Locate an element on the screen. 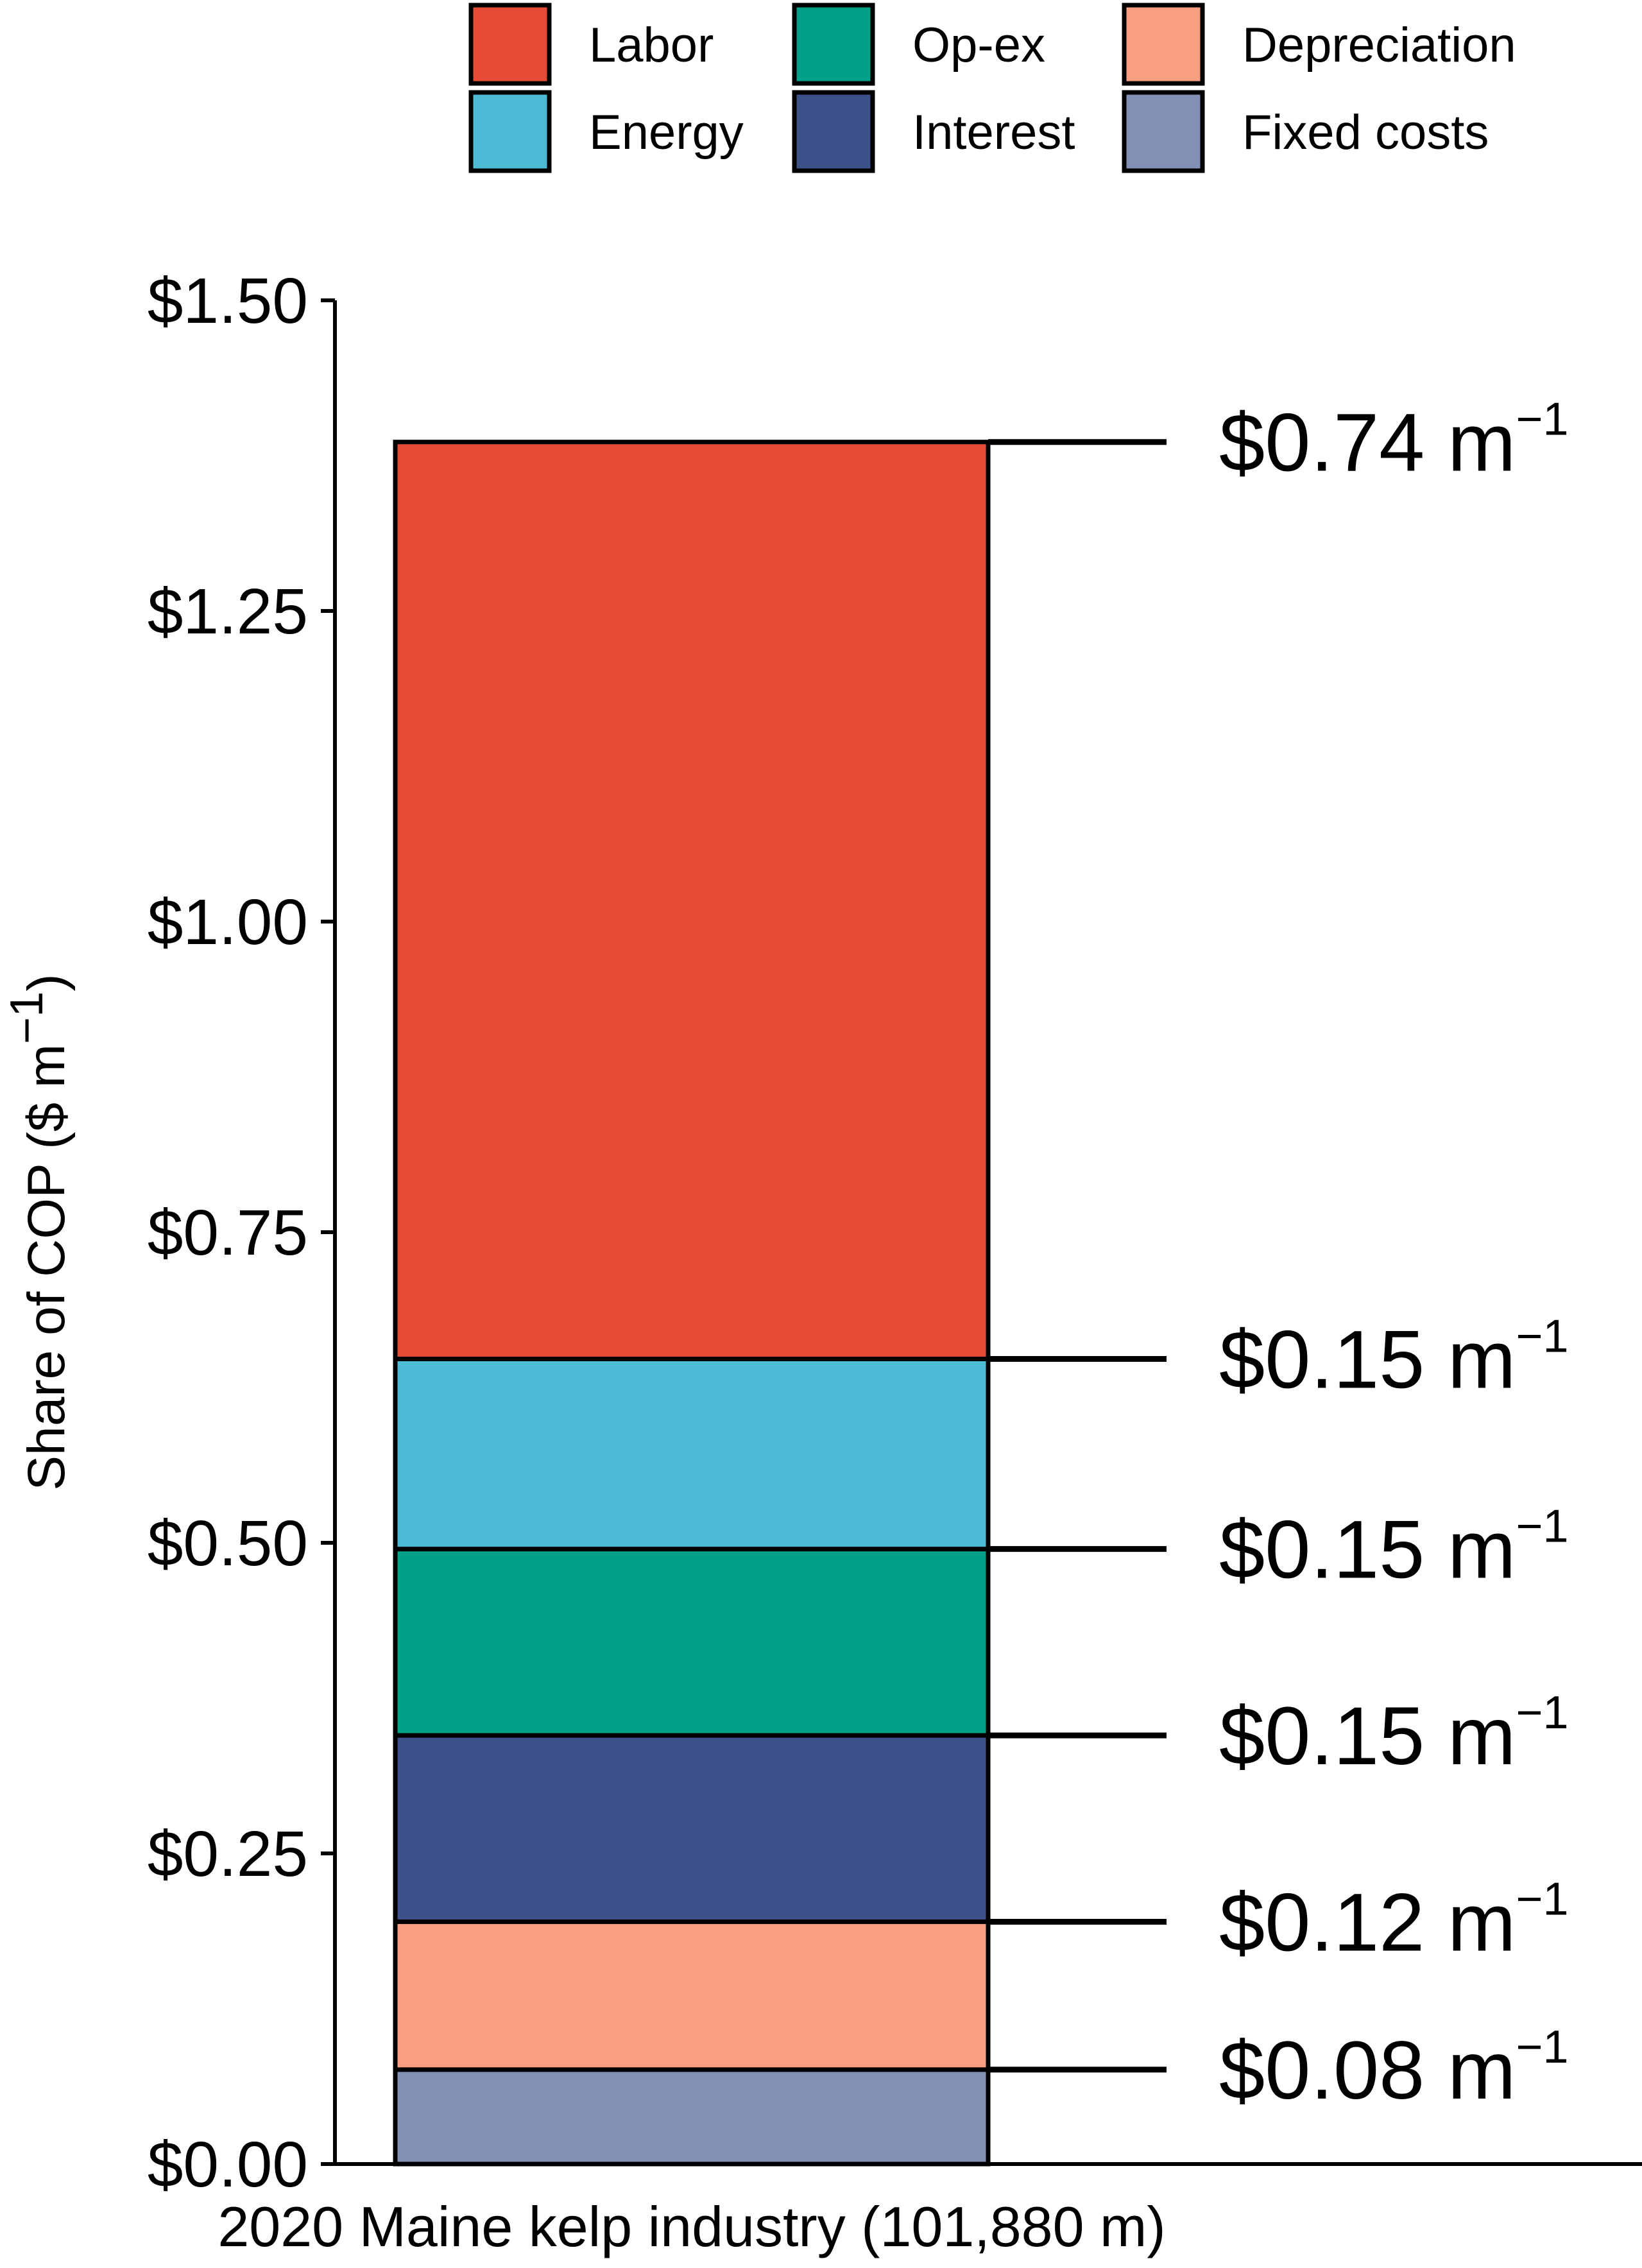 The image size is (1642, 2268). y-axis: $0.00 $0.25 $0.50 $0.75 $1.00 $1.25 $1.50 is located at coordinates (242, 1233).